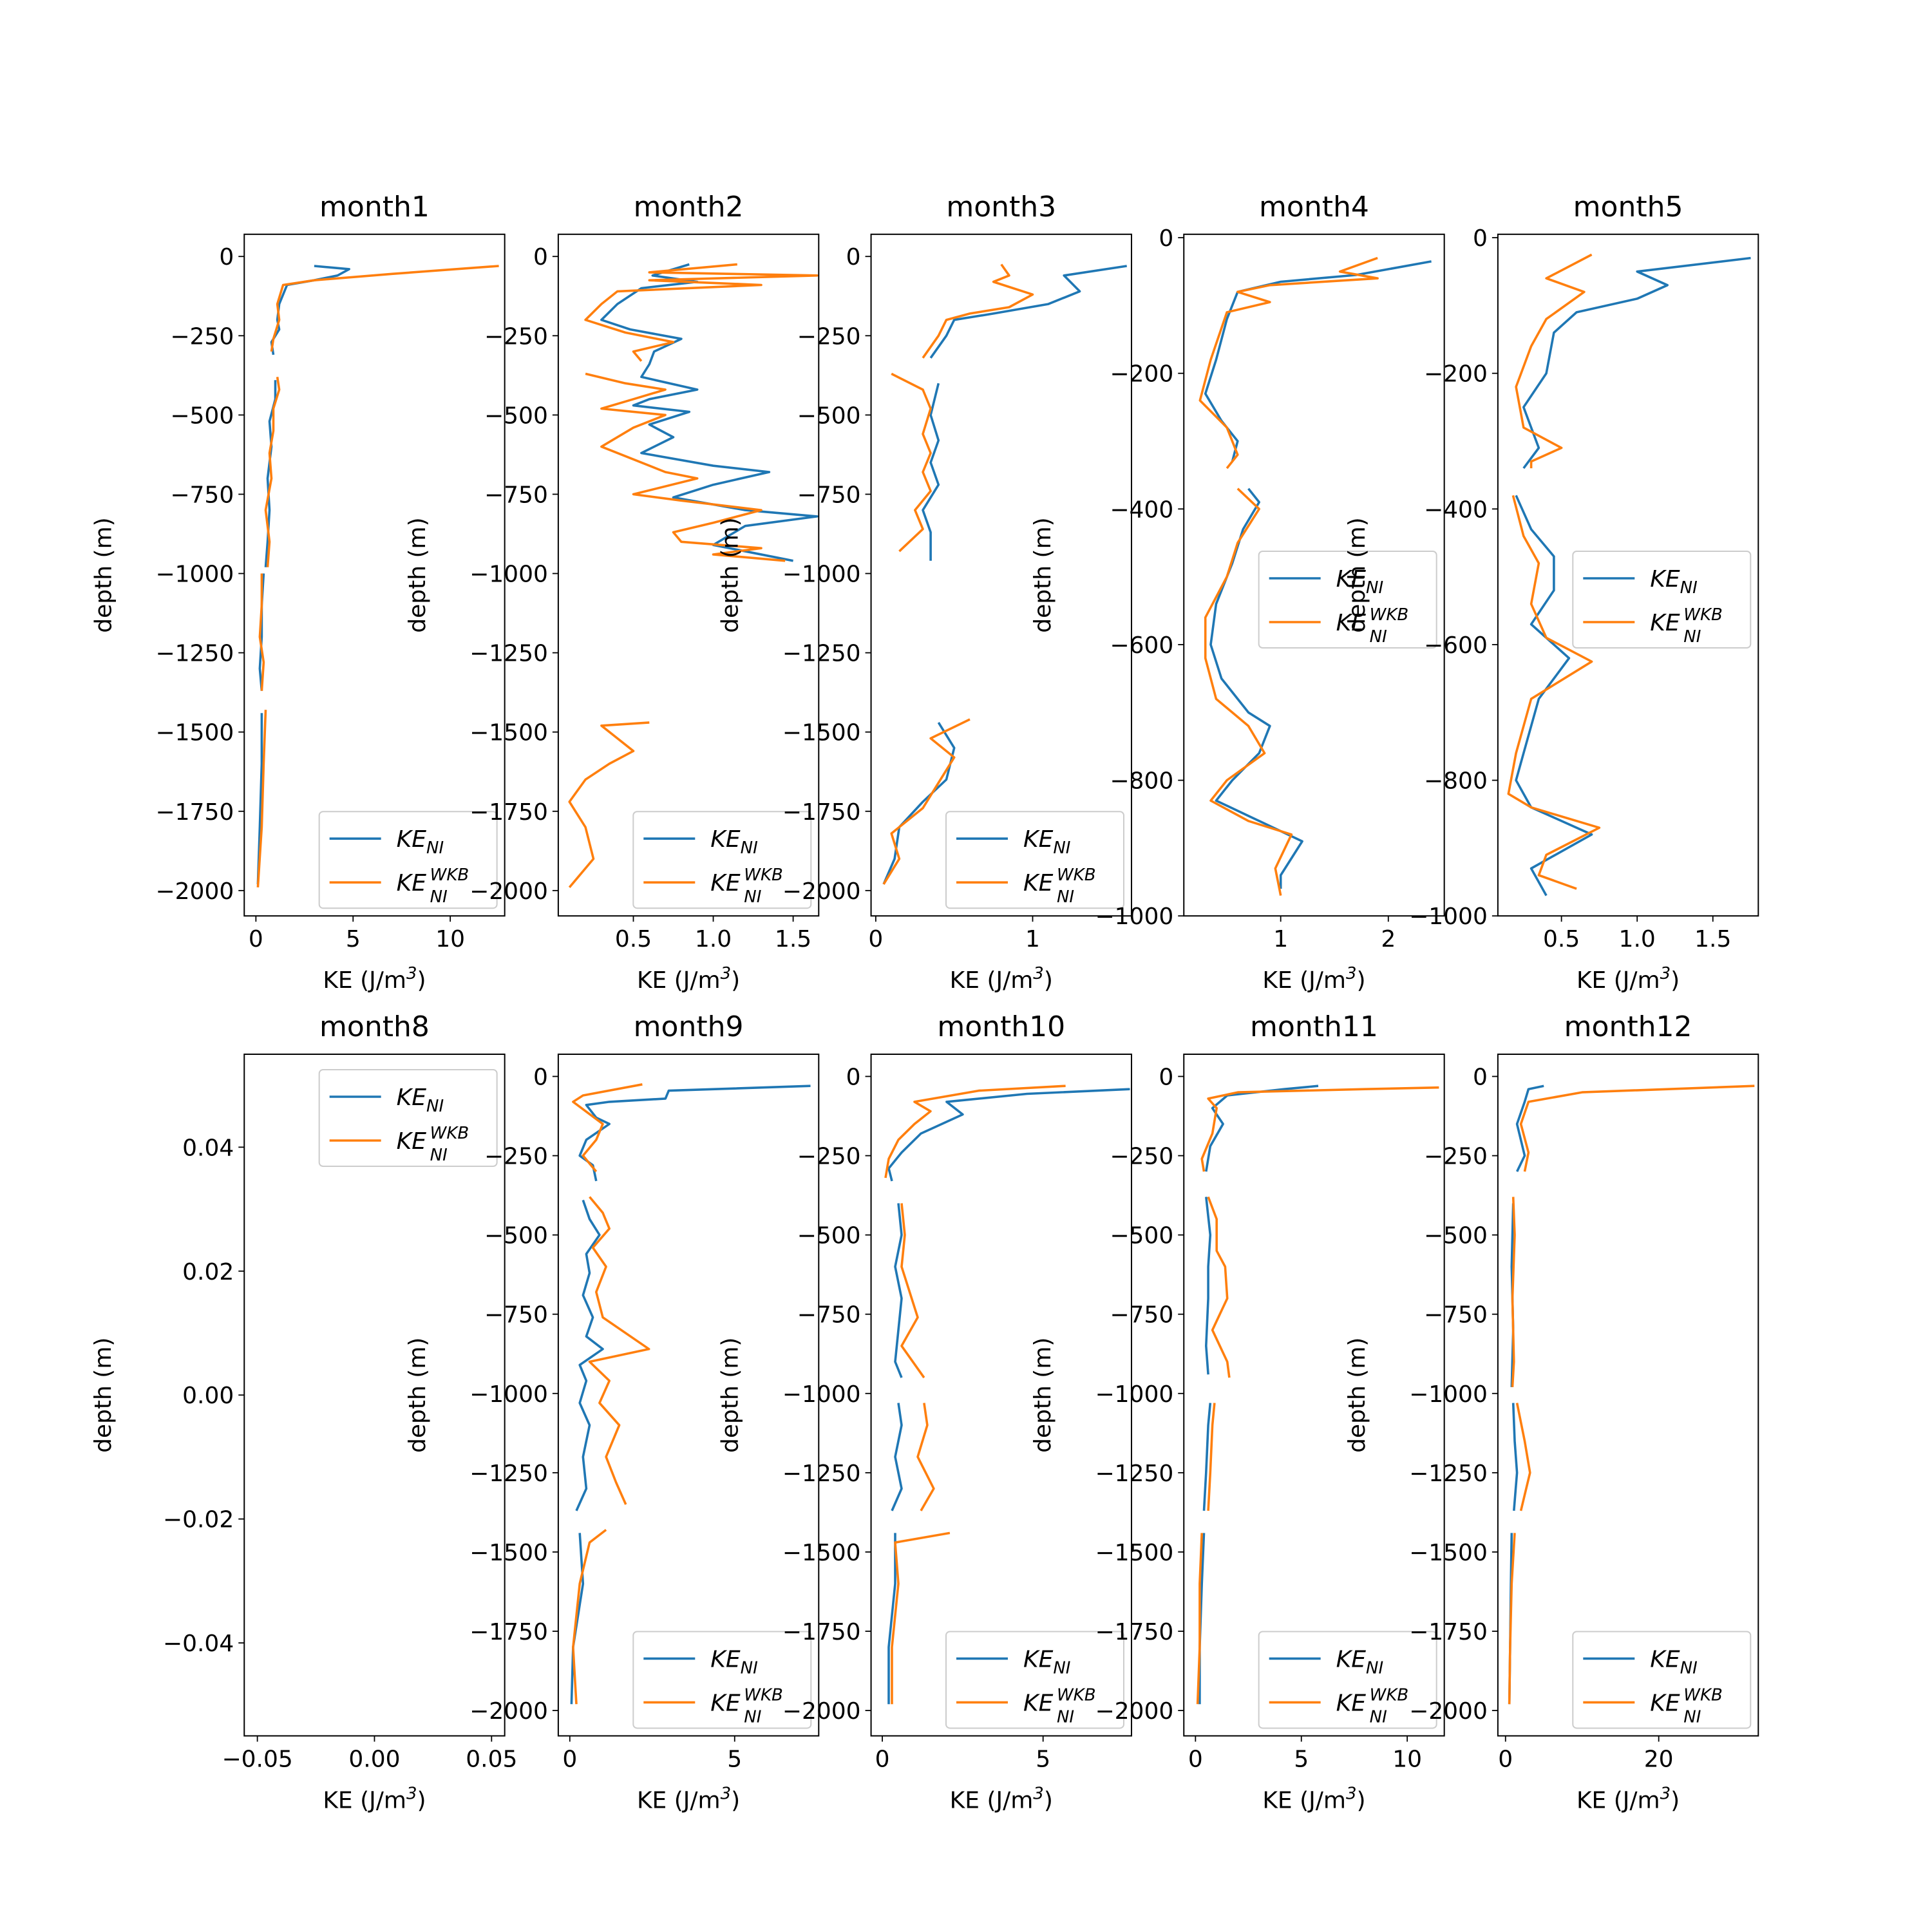  I want to click on x-tick-label: −0.05, so click(257, 1759).